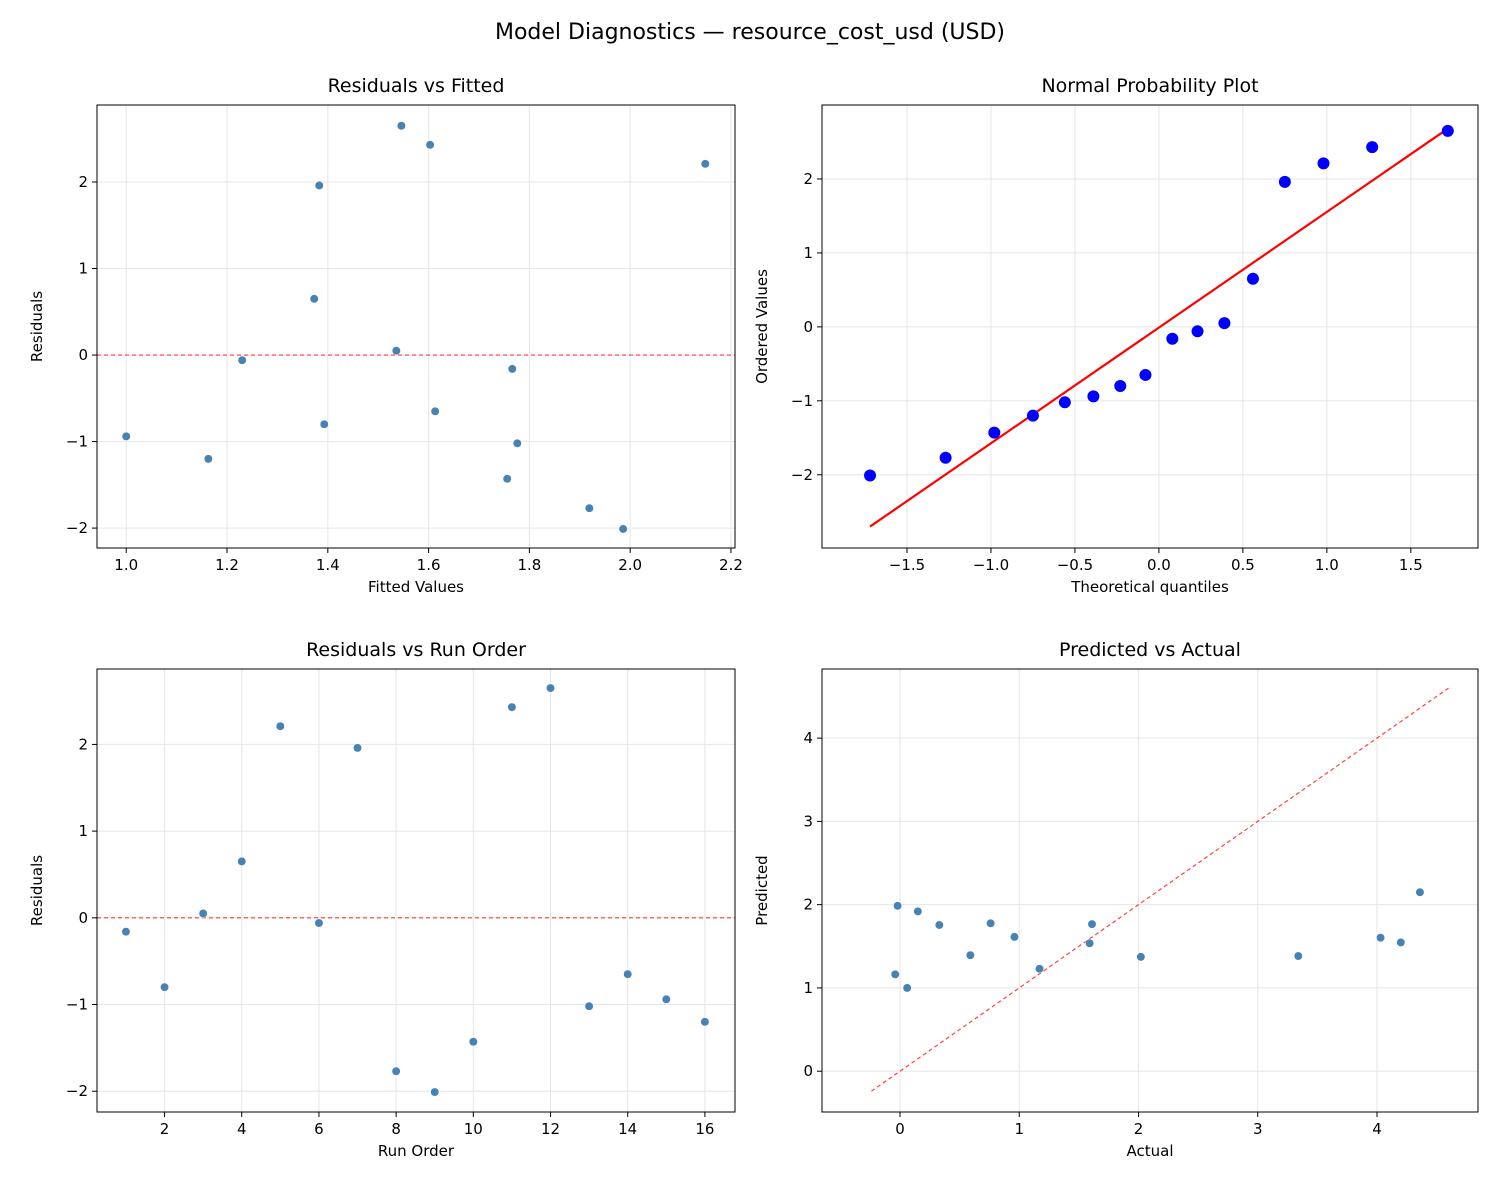  I want to click on x-tick-label: 2.0, so click(630, 565).